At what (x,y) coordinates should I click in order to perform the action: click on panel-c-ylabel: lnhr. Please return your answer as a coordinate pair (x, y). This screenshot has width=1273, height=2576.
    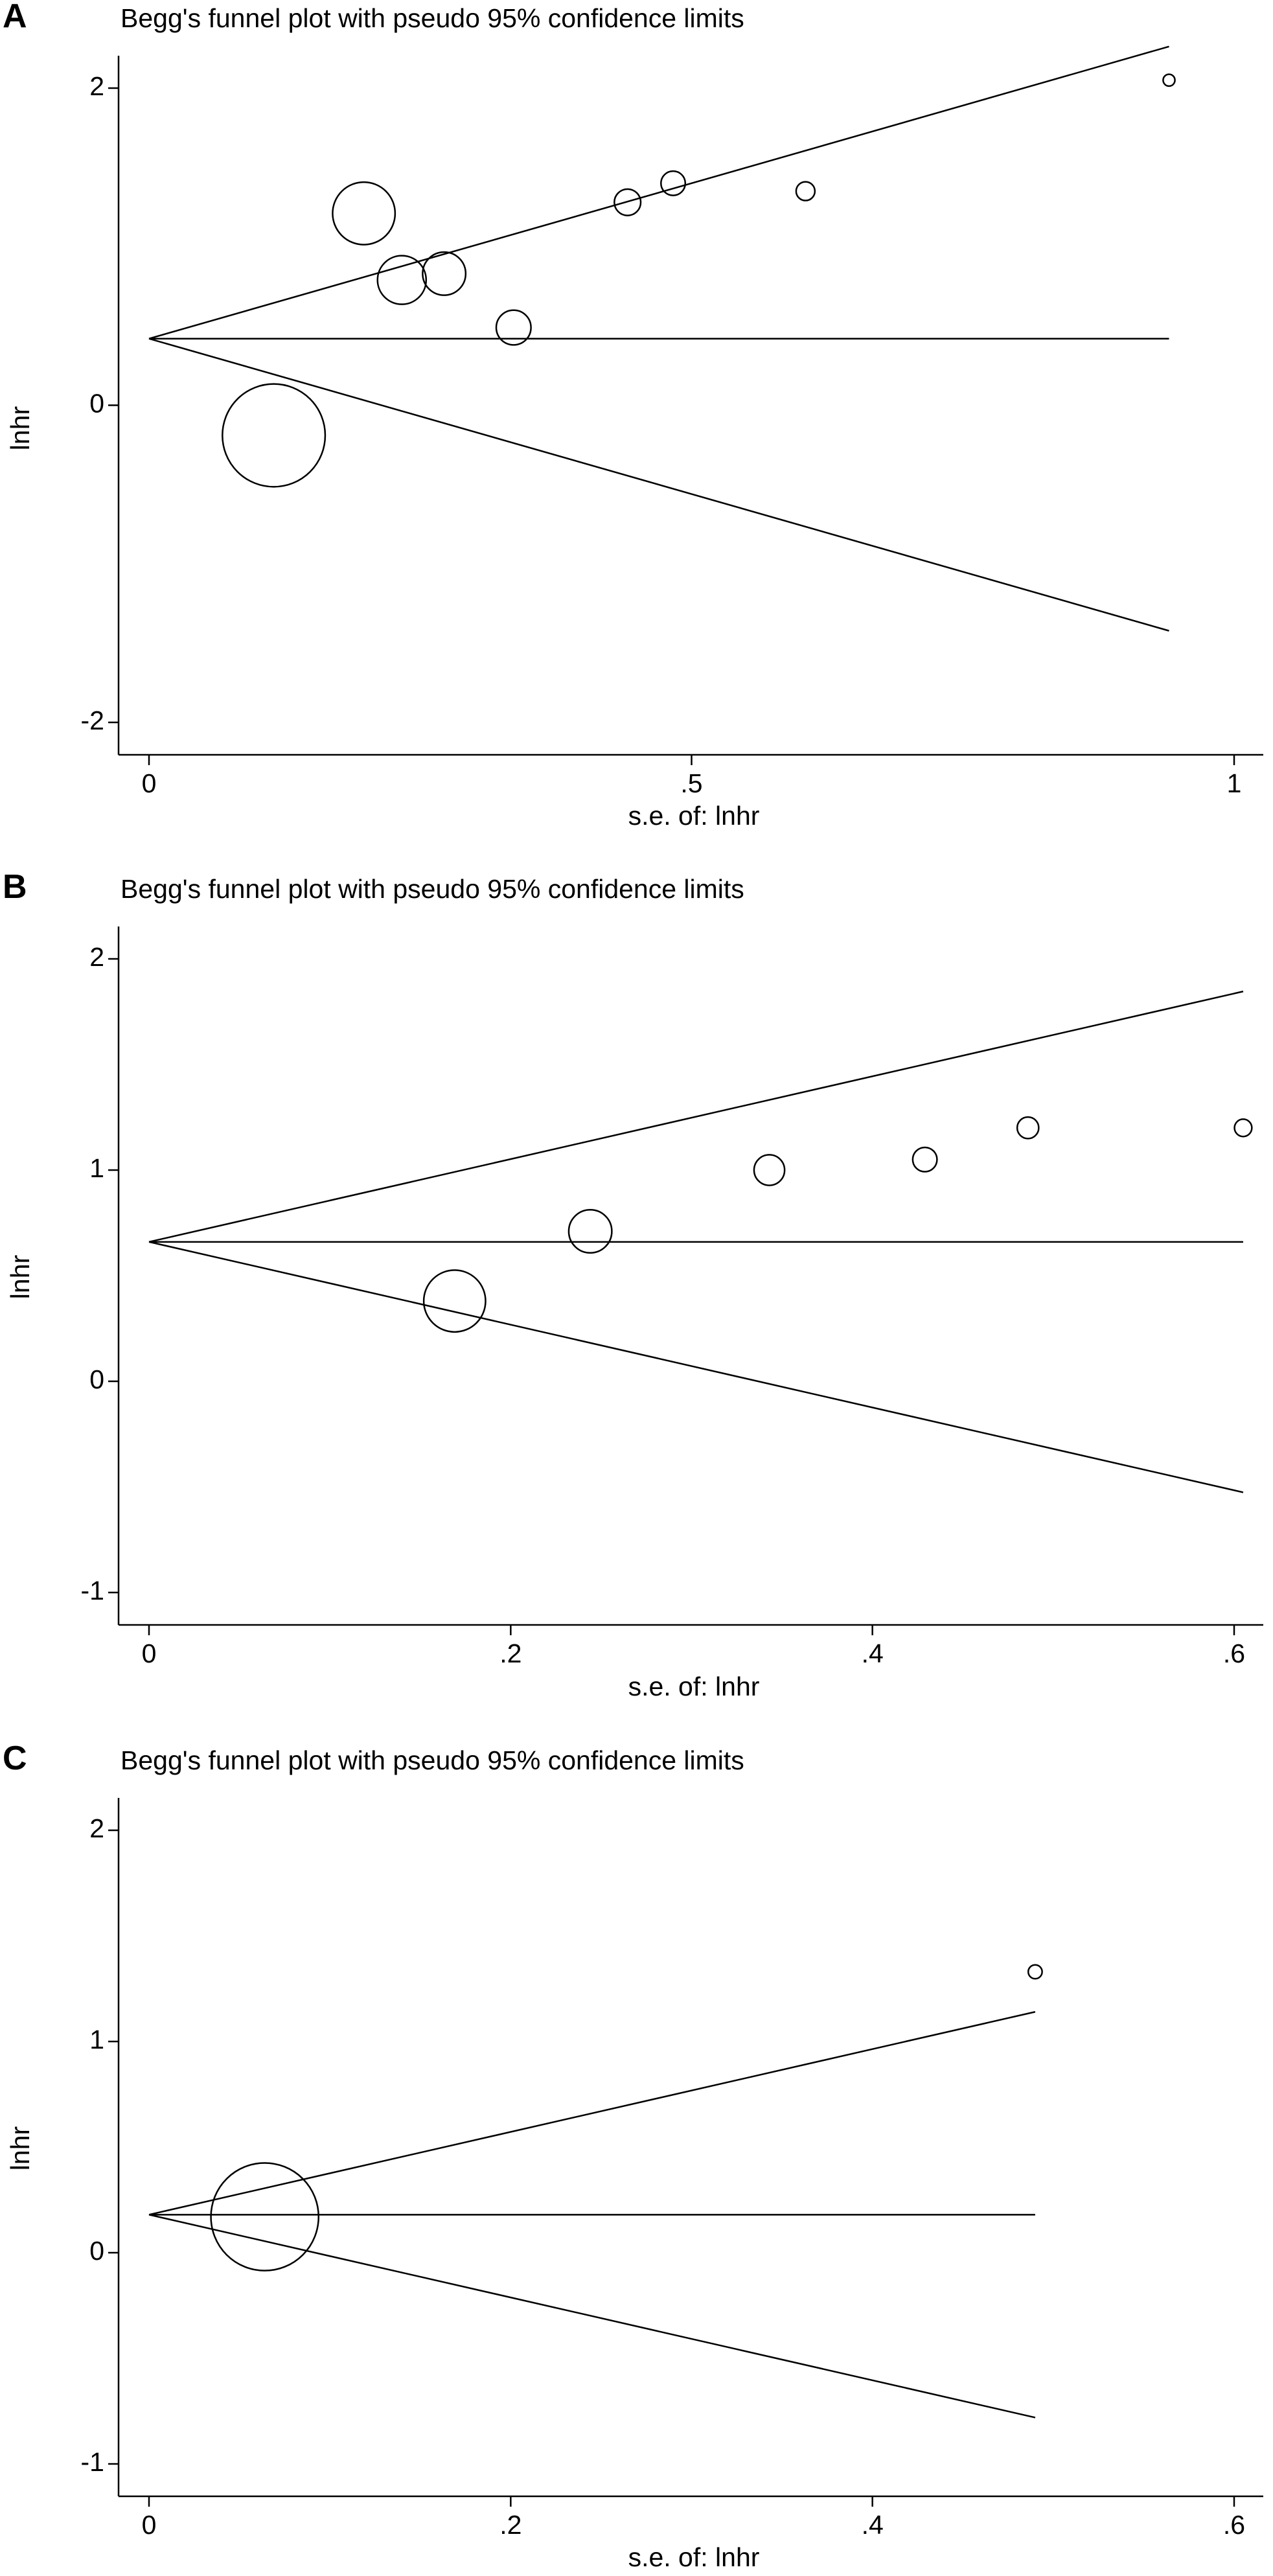
    Looking at the image, I should click on (20, 2148).